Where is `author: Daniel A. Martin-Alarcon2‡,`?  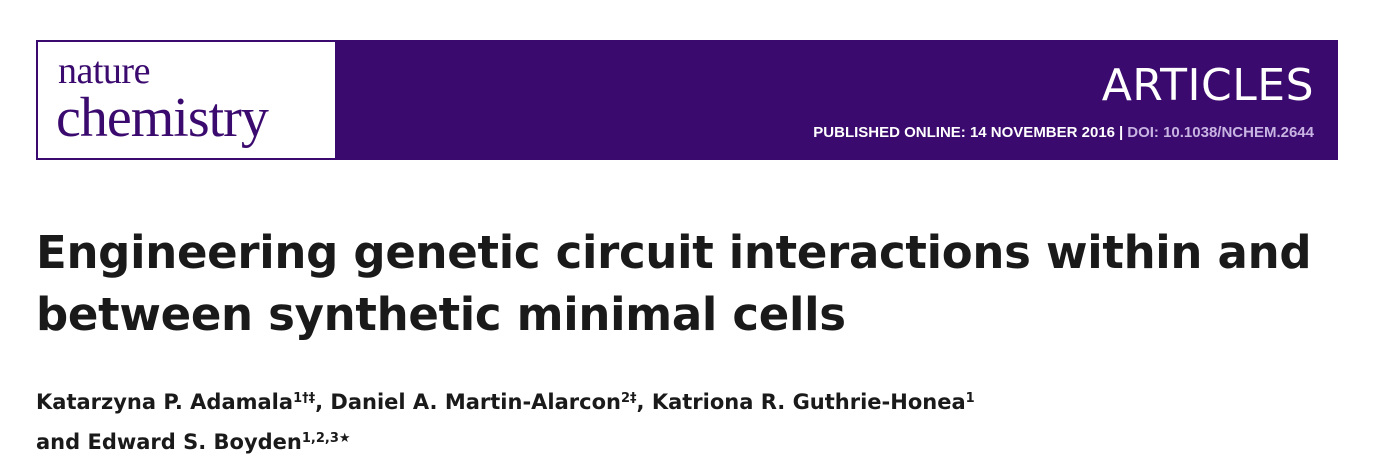 author: Daniel A. Martin-Alarcon2‡, is located at coordinates (490, 402).